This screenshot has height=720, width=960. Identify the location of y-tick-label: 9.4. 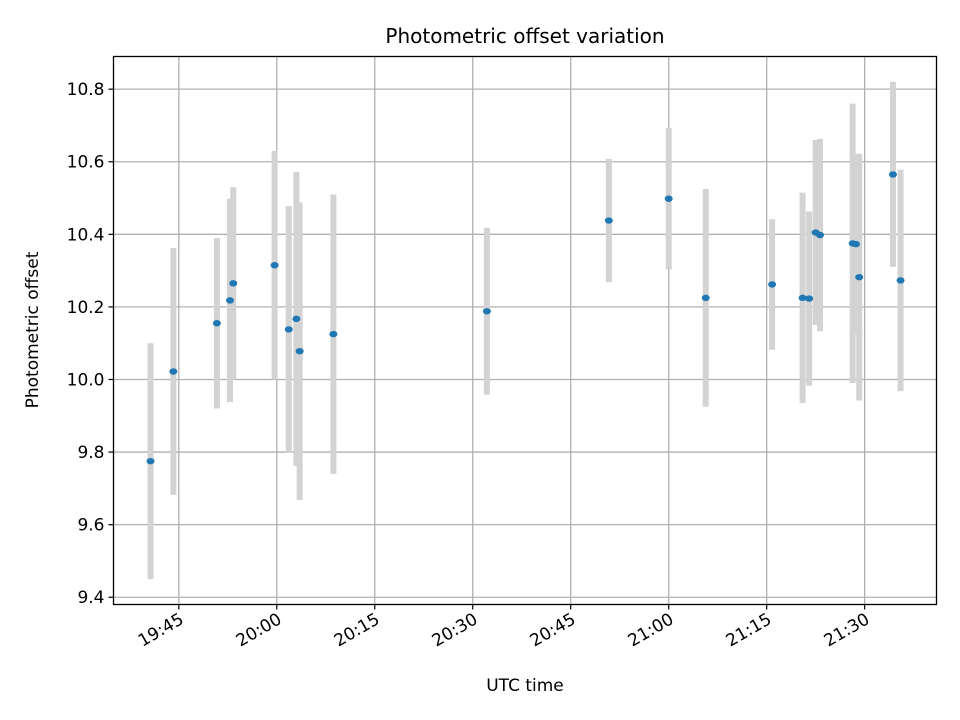
(90, 598).